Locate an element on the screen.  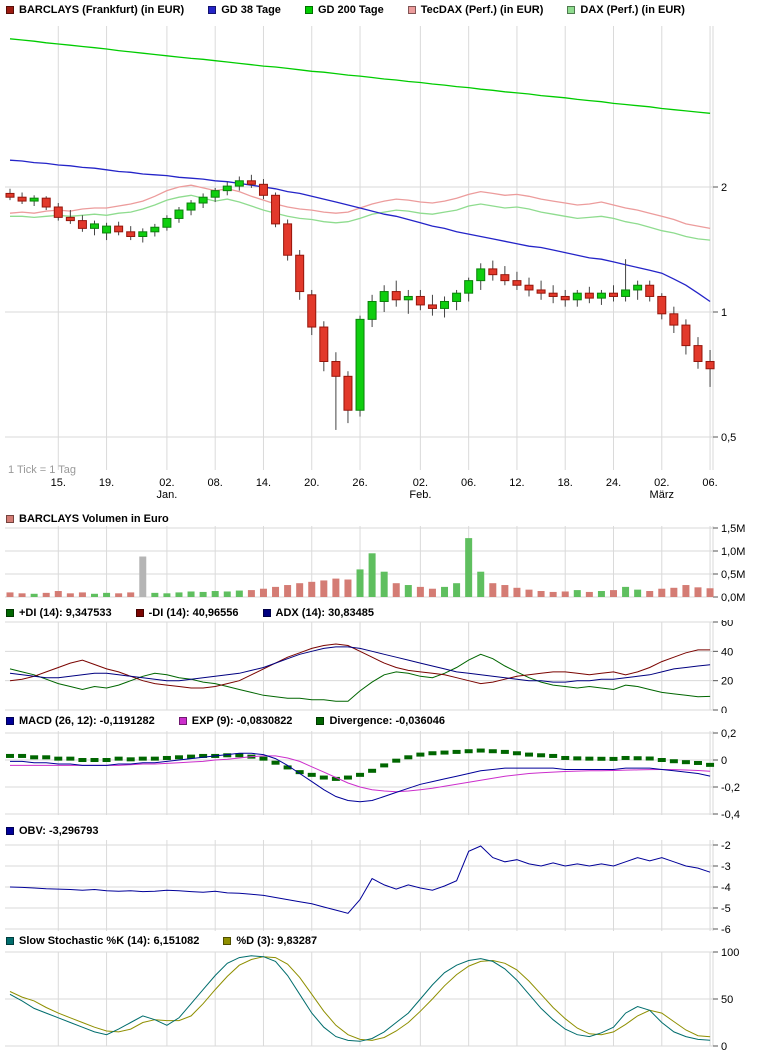
svg-text: 2 is located at coordinates (724, 188).